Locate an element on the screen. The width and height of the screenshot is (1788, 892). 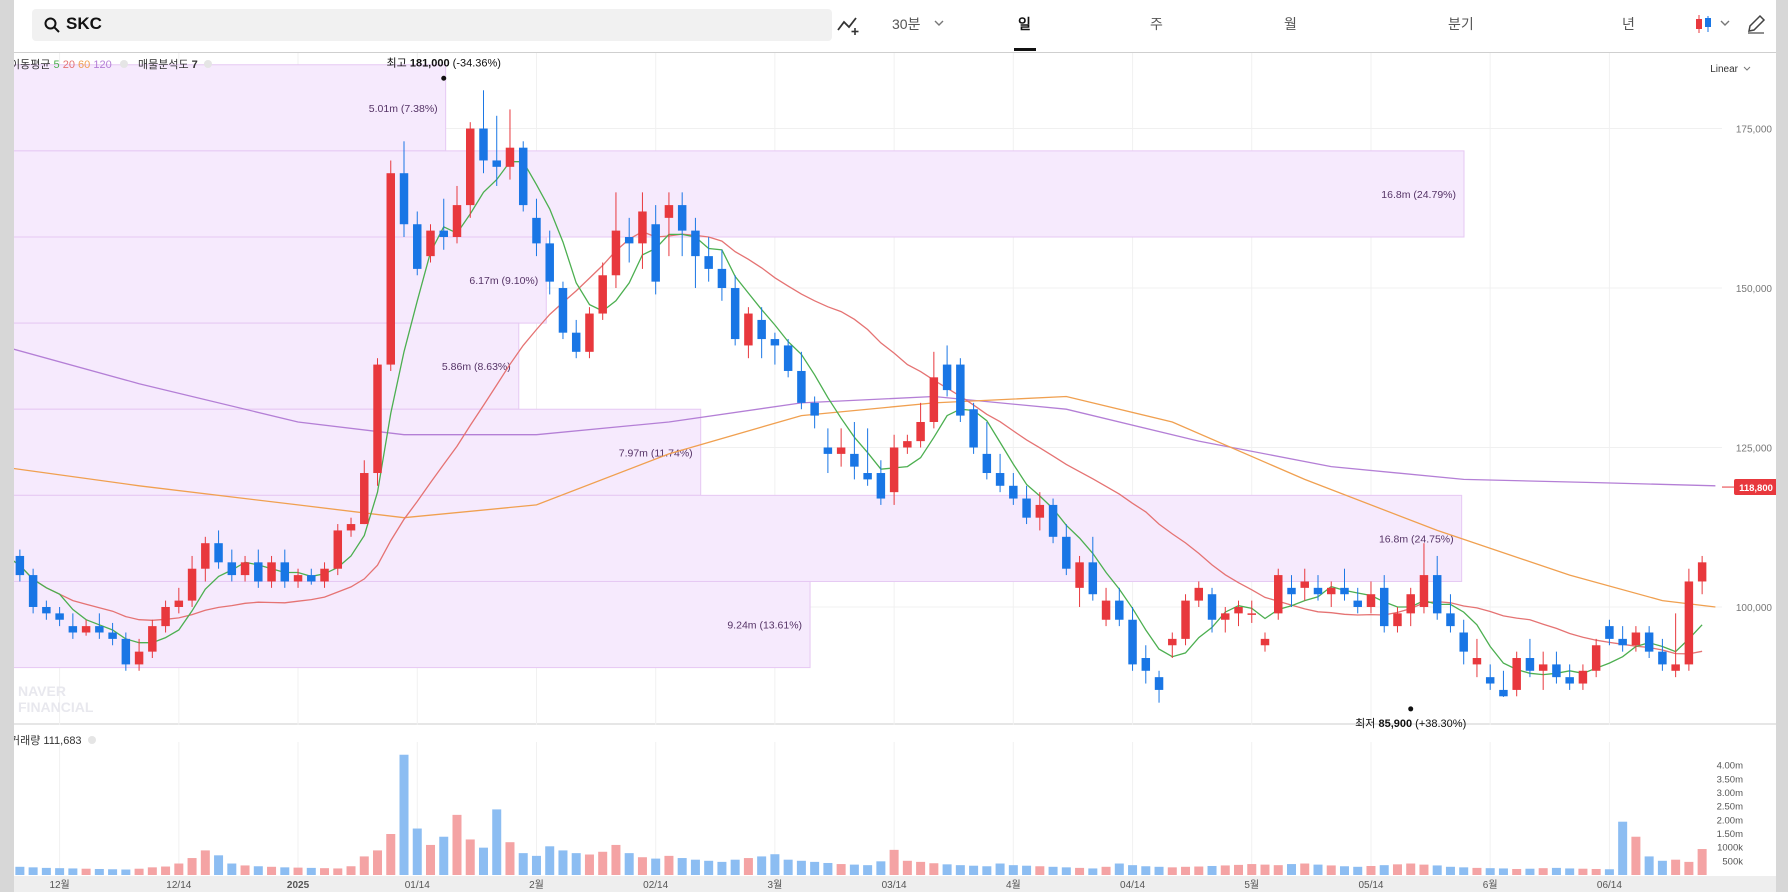
interval-day: 일 is located at coordinates (1024, 24).